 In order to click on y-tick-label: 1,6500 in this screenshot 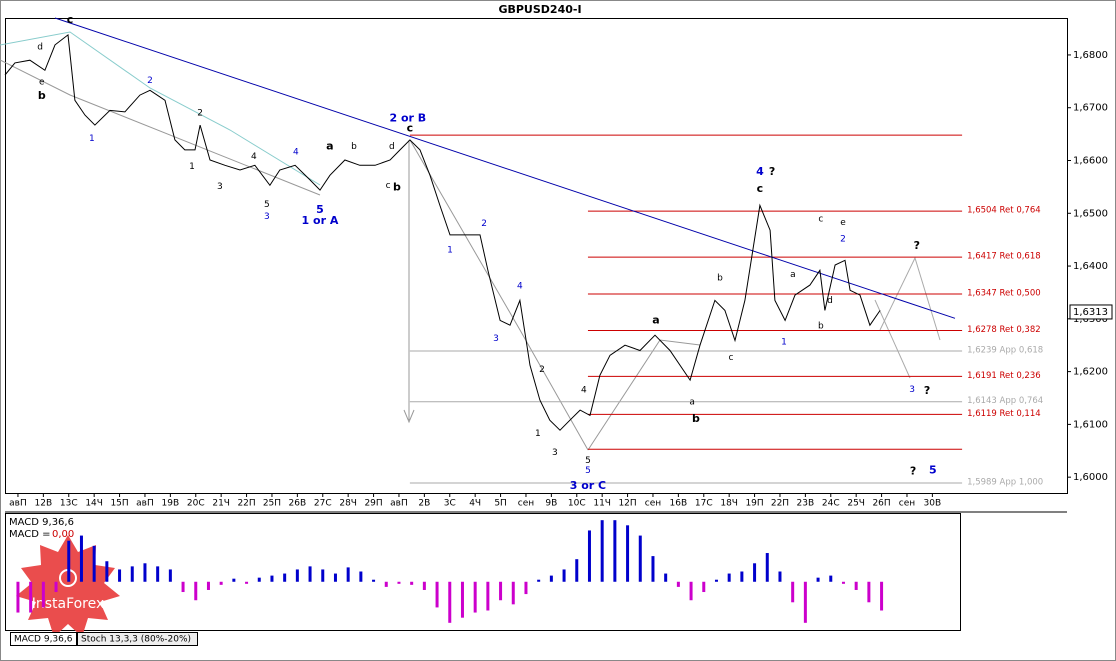, I will do `click(1090, 213)`.